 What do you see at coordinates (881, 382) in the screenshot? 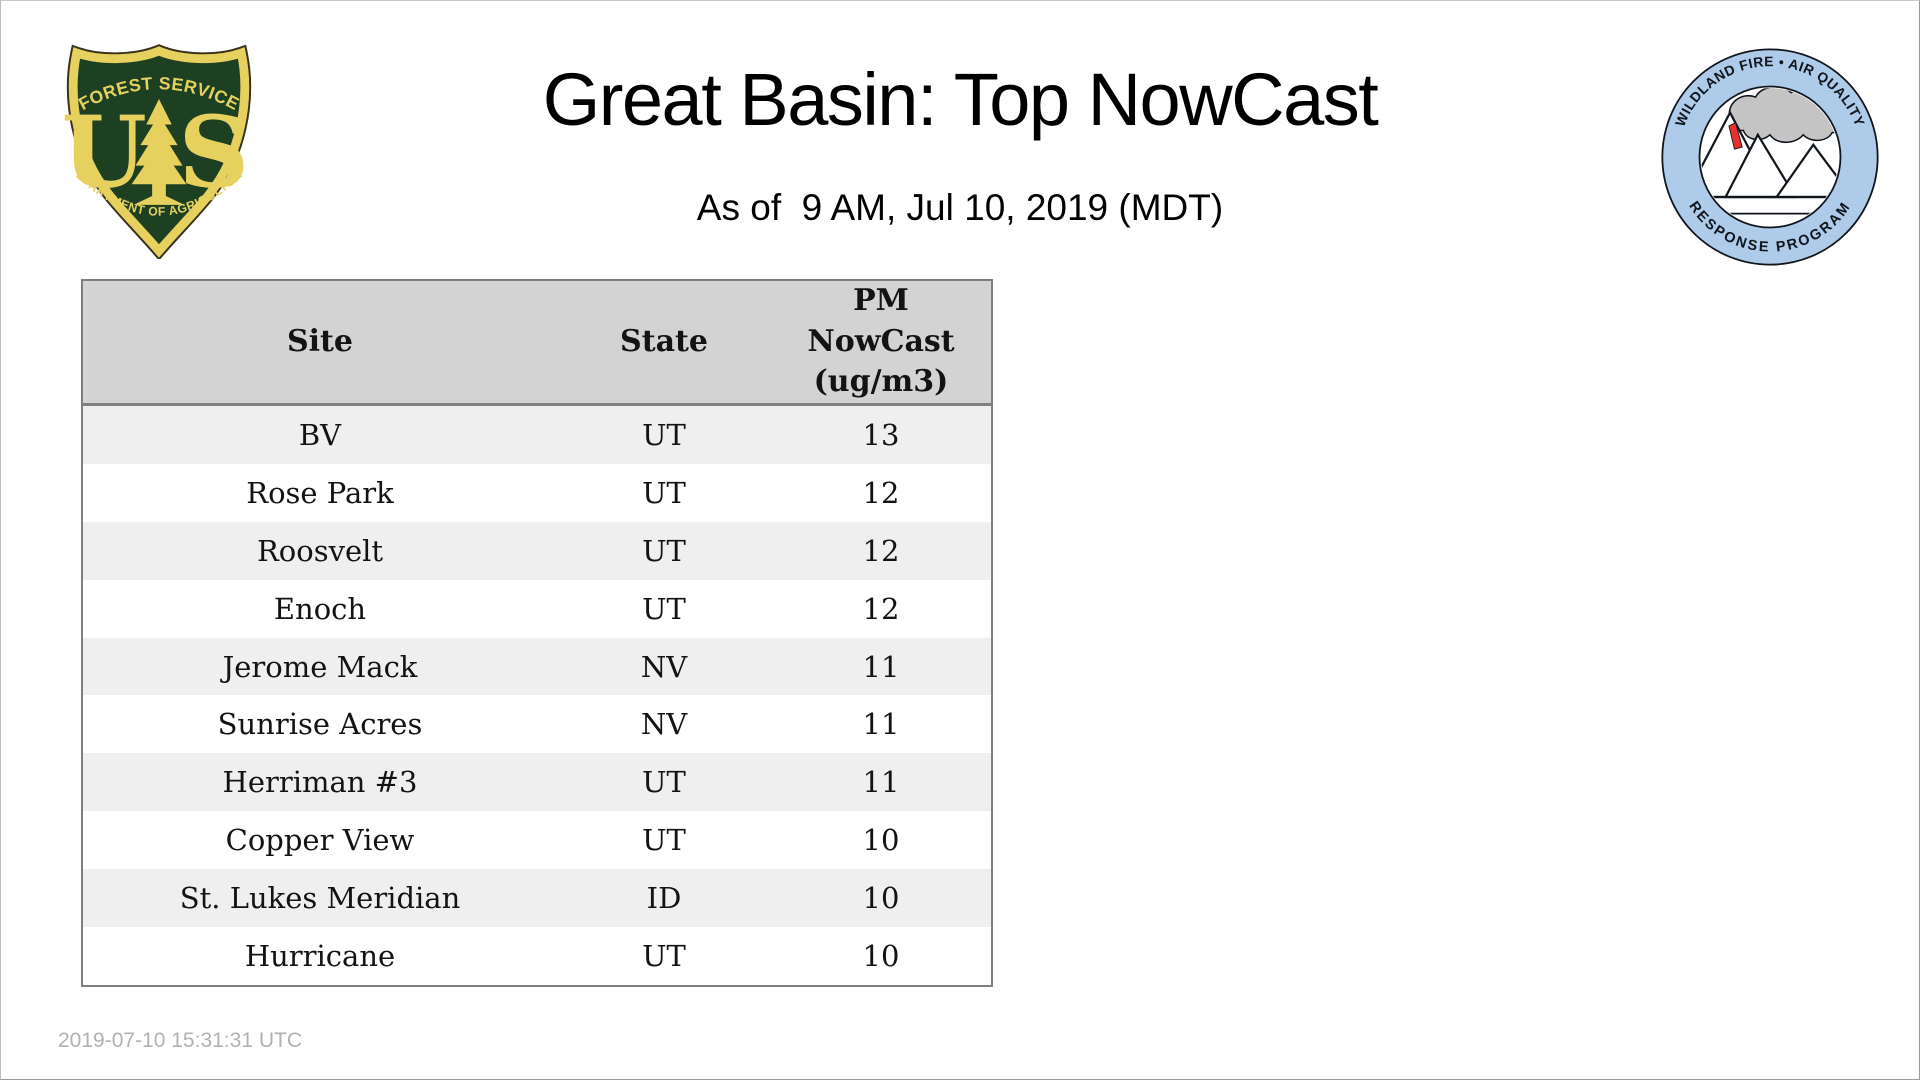
I see `header-pm-line3: (ug/m3)` at bounding box center [881, 382].